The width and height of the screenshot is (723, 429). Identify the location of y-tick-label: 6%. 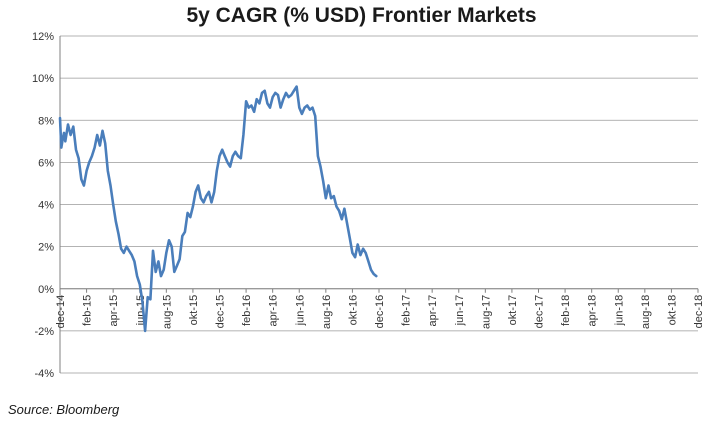
(46, 163).